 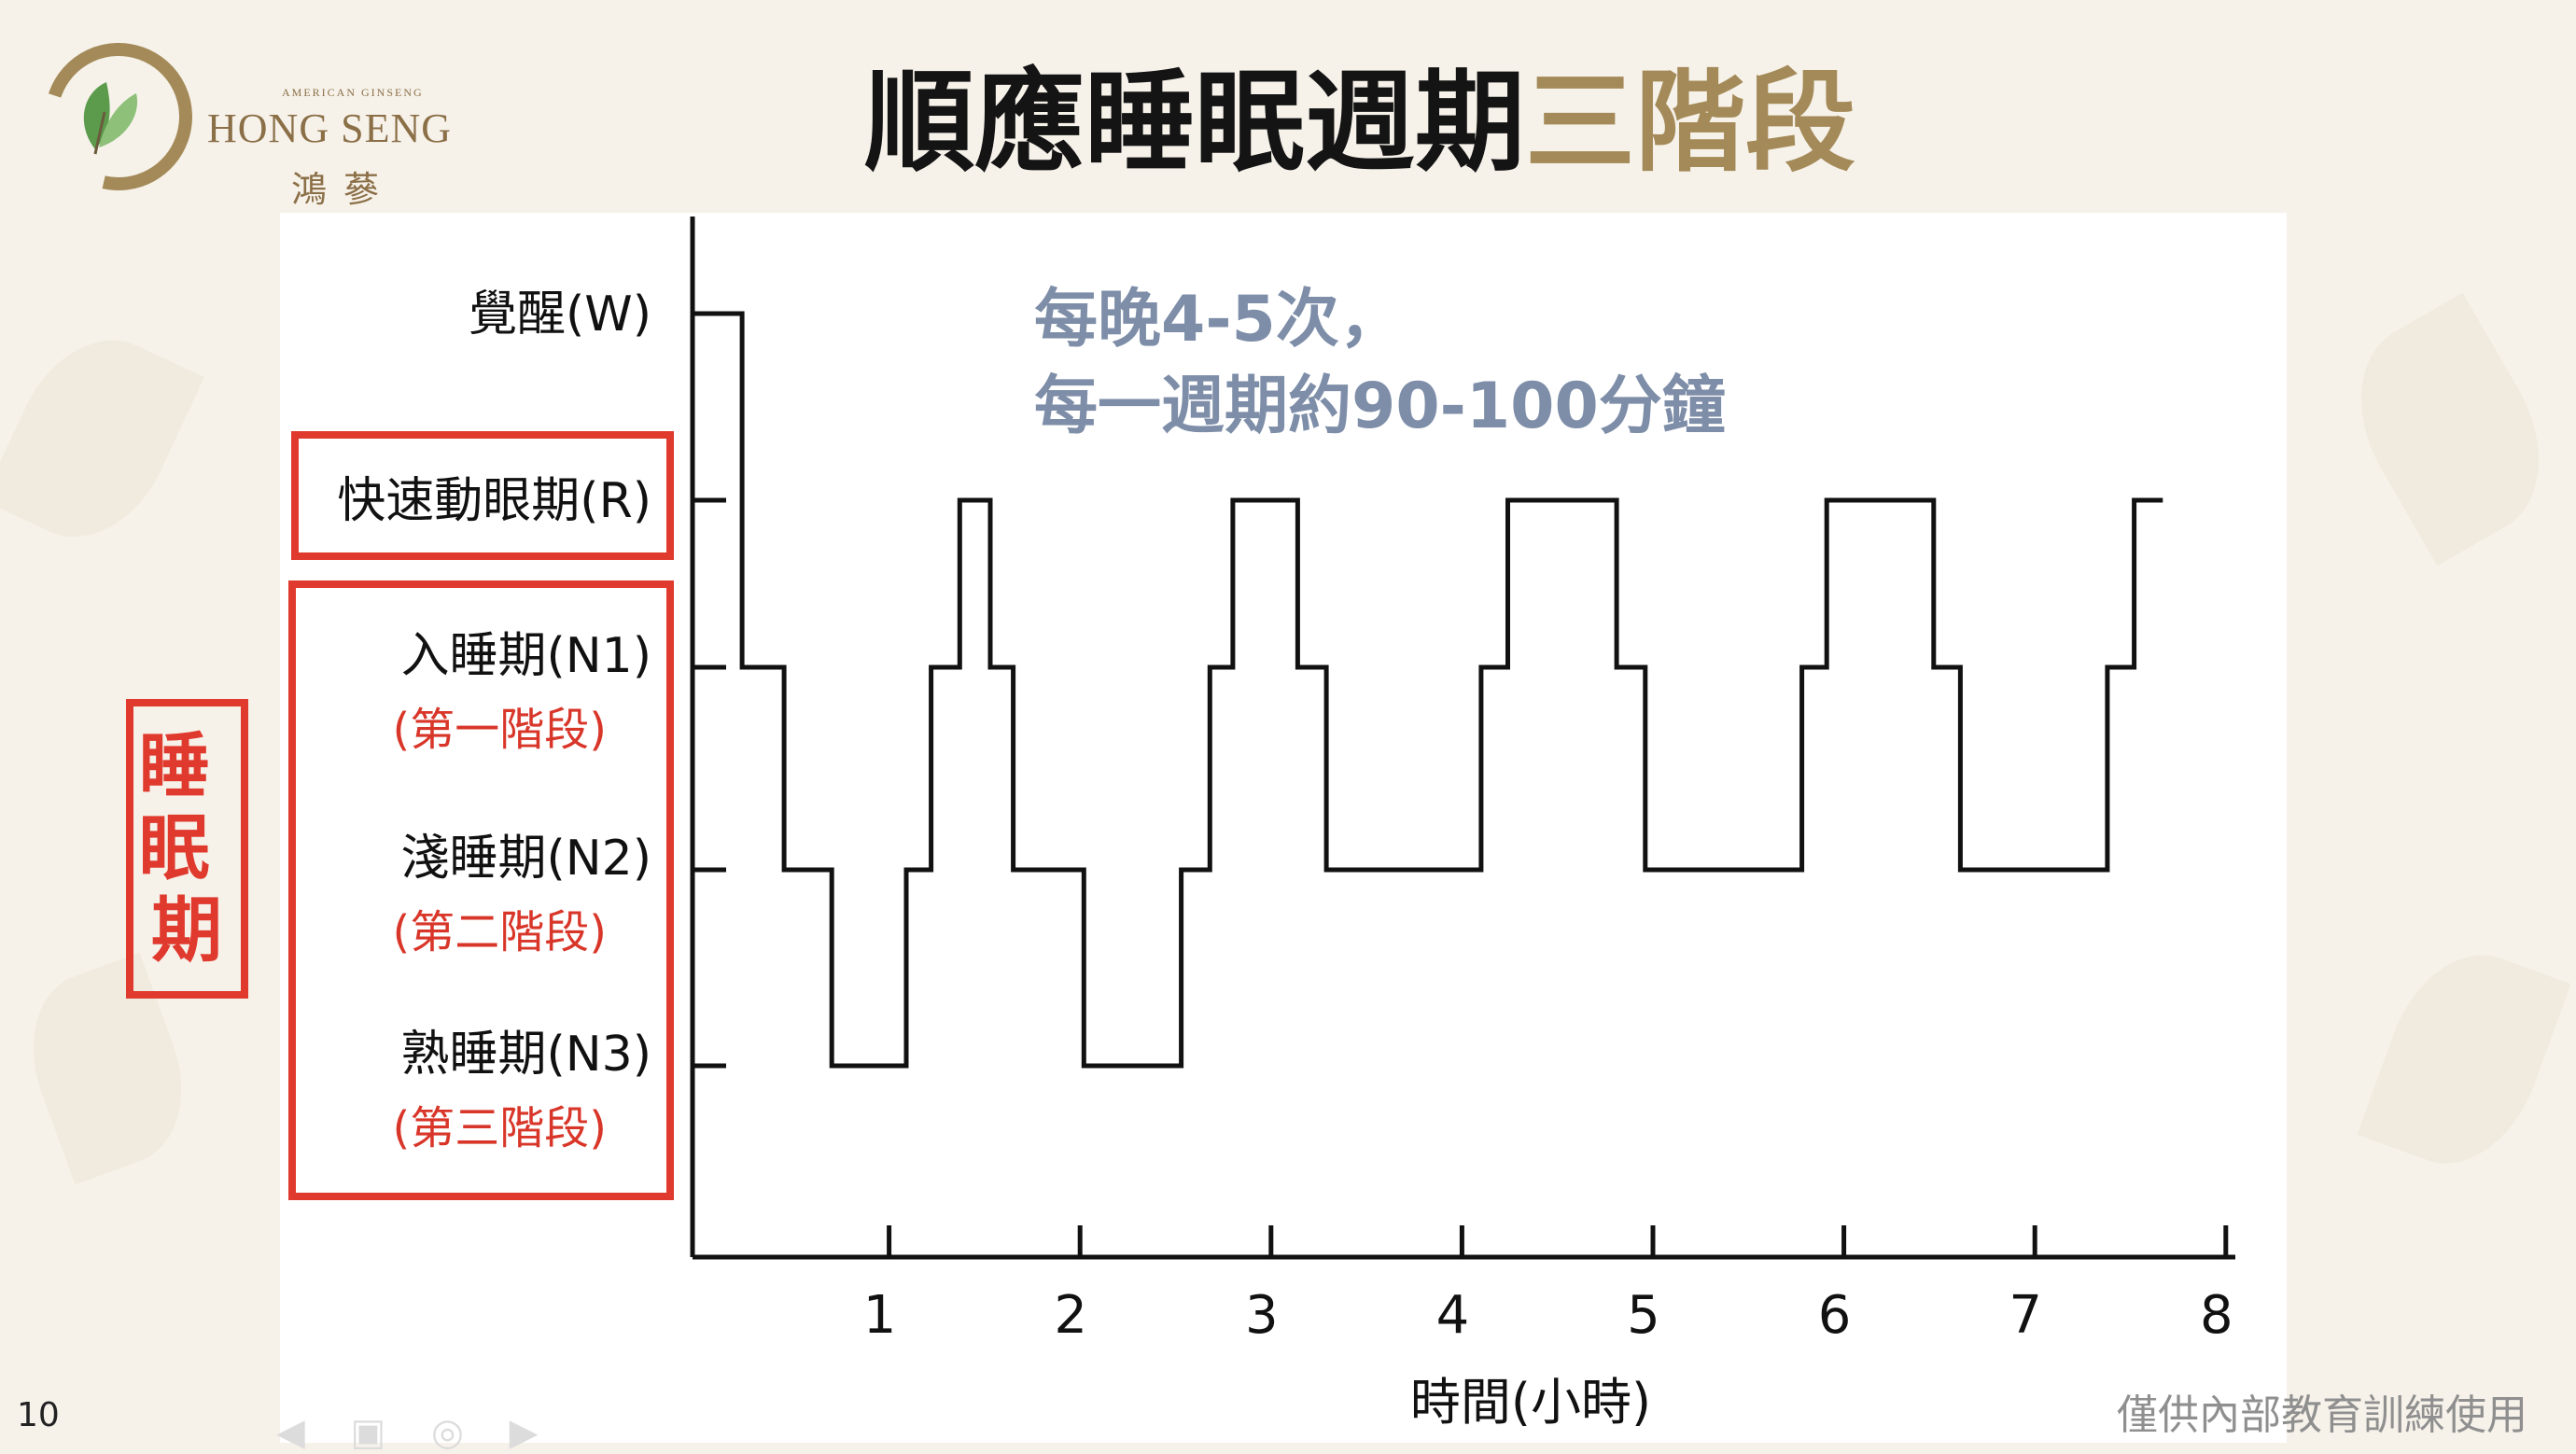 What do you see at coordinates (174, 765) in the screenshot?
I see `sleep-period-char: 睡` at bounding box center [174, 765].